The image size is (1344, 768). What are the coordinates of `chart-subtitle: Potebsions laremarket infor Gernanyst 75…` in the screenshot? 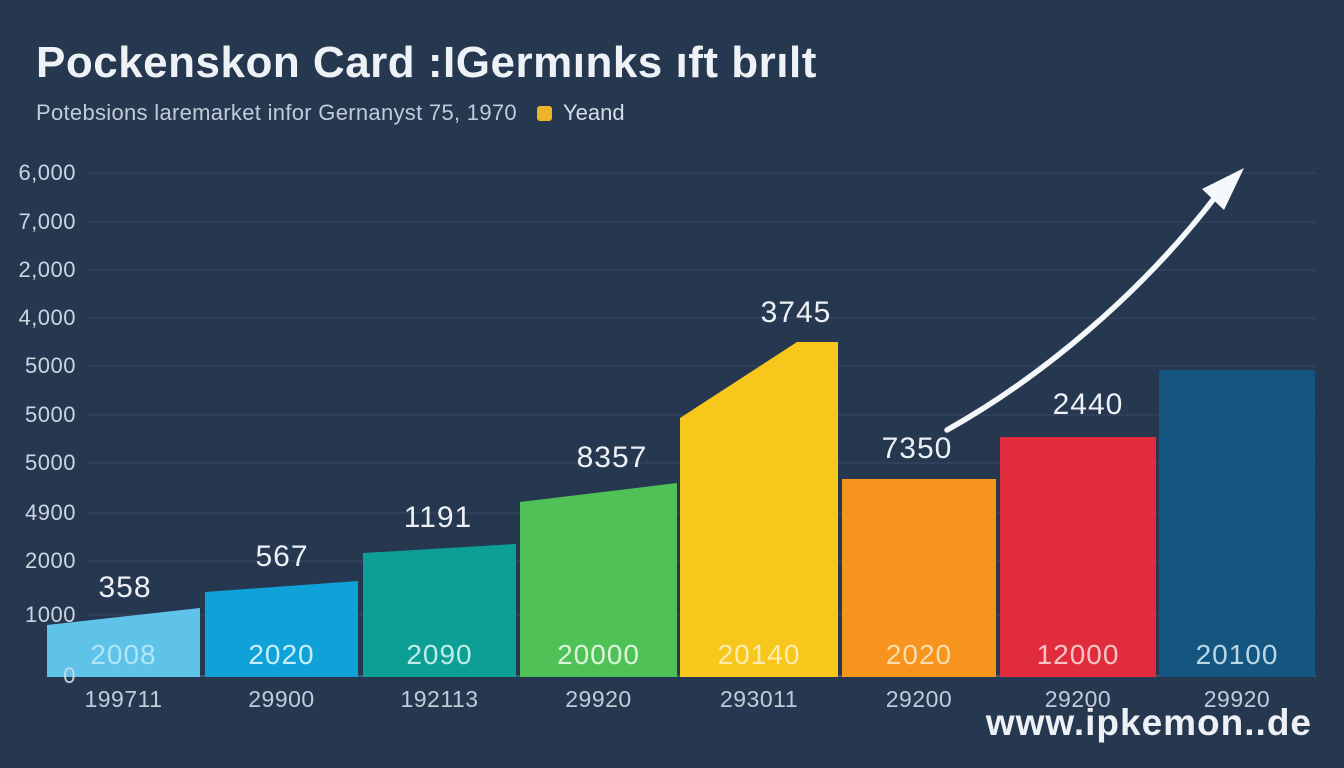 It's located at (276, 112).